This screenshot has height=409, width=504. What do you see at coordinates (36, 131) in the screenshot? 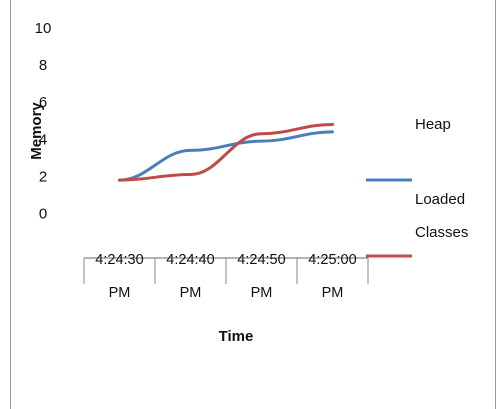
I see `y-axis-label: Memory` at bounding box center [36, 131].